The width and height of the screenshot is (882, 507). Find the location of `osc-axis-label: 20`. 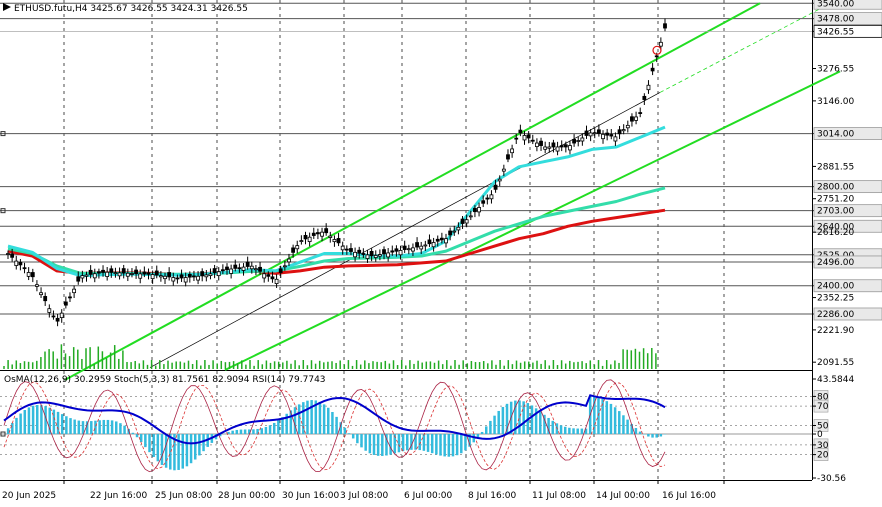

osc-axis-label: 20 is located at coordinates (823, 456).